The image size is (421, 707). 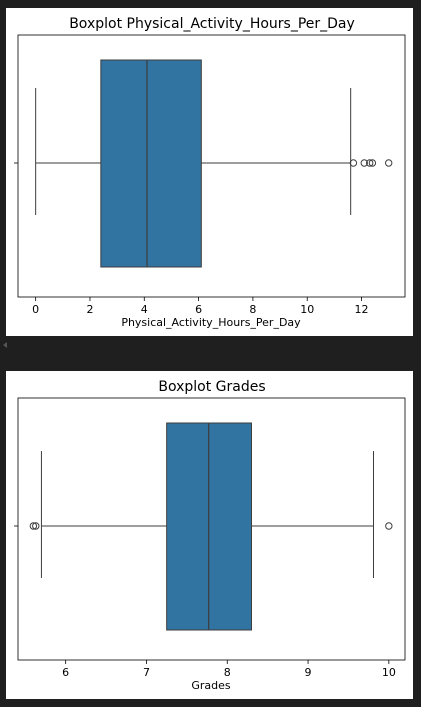 What do you see at coordinates (35, 309) in the screenshot?
I see `x-tick-label: 0` at bounding box center [35, 309].